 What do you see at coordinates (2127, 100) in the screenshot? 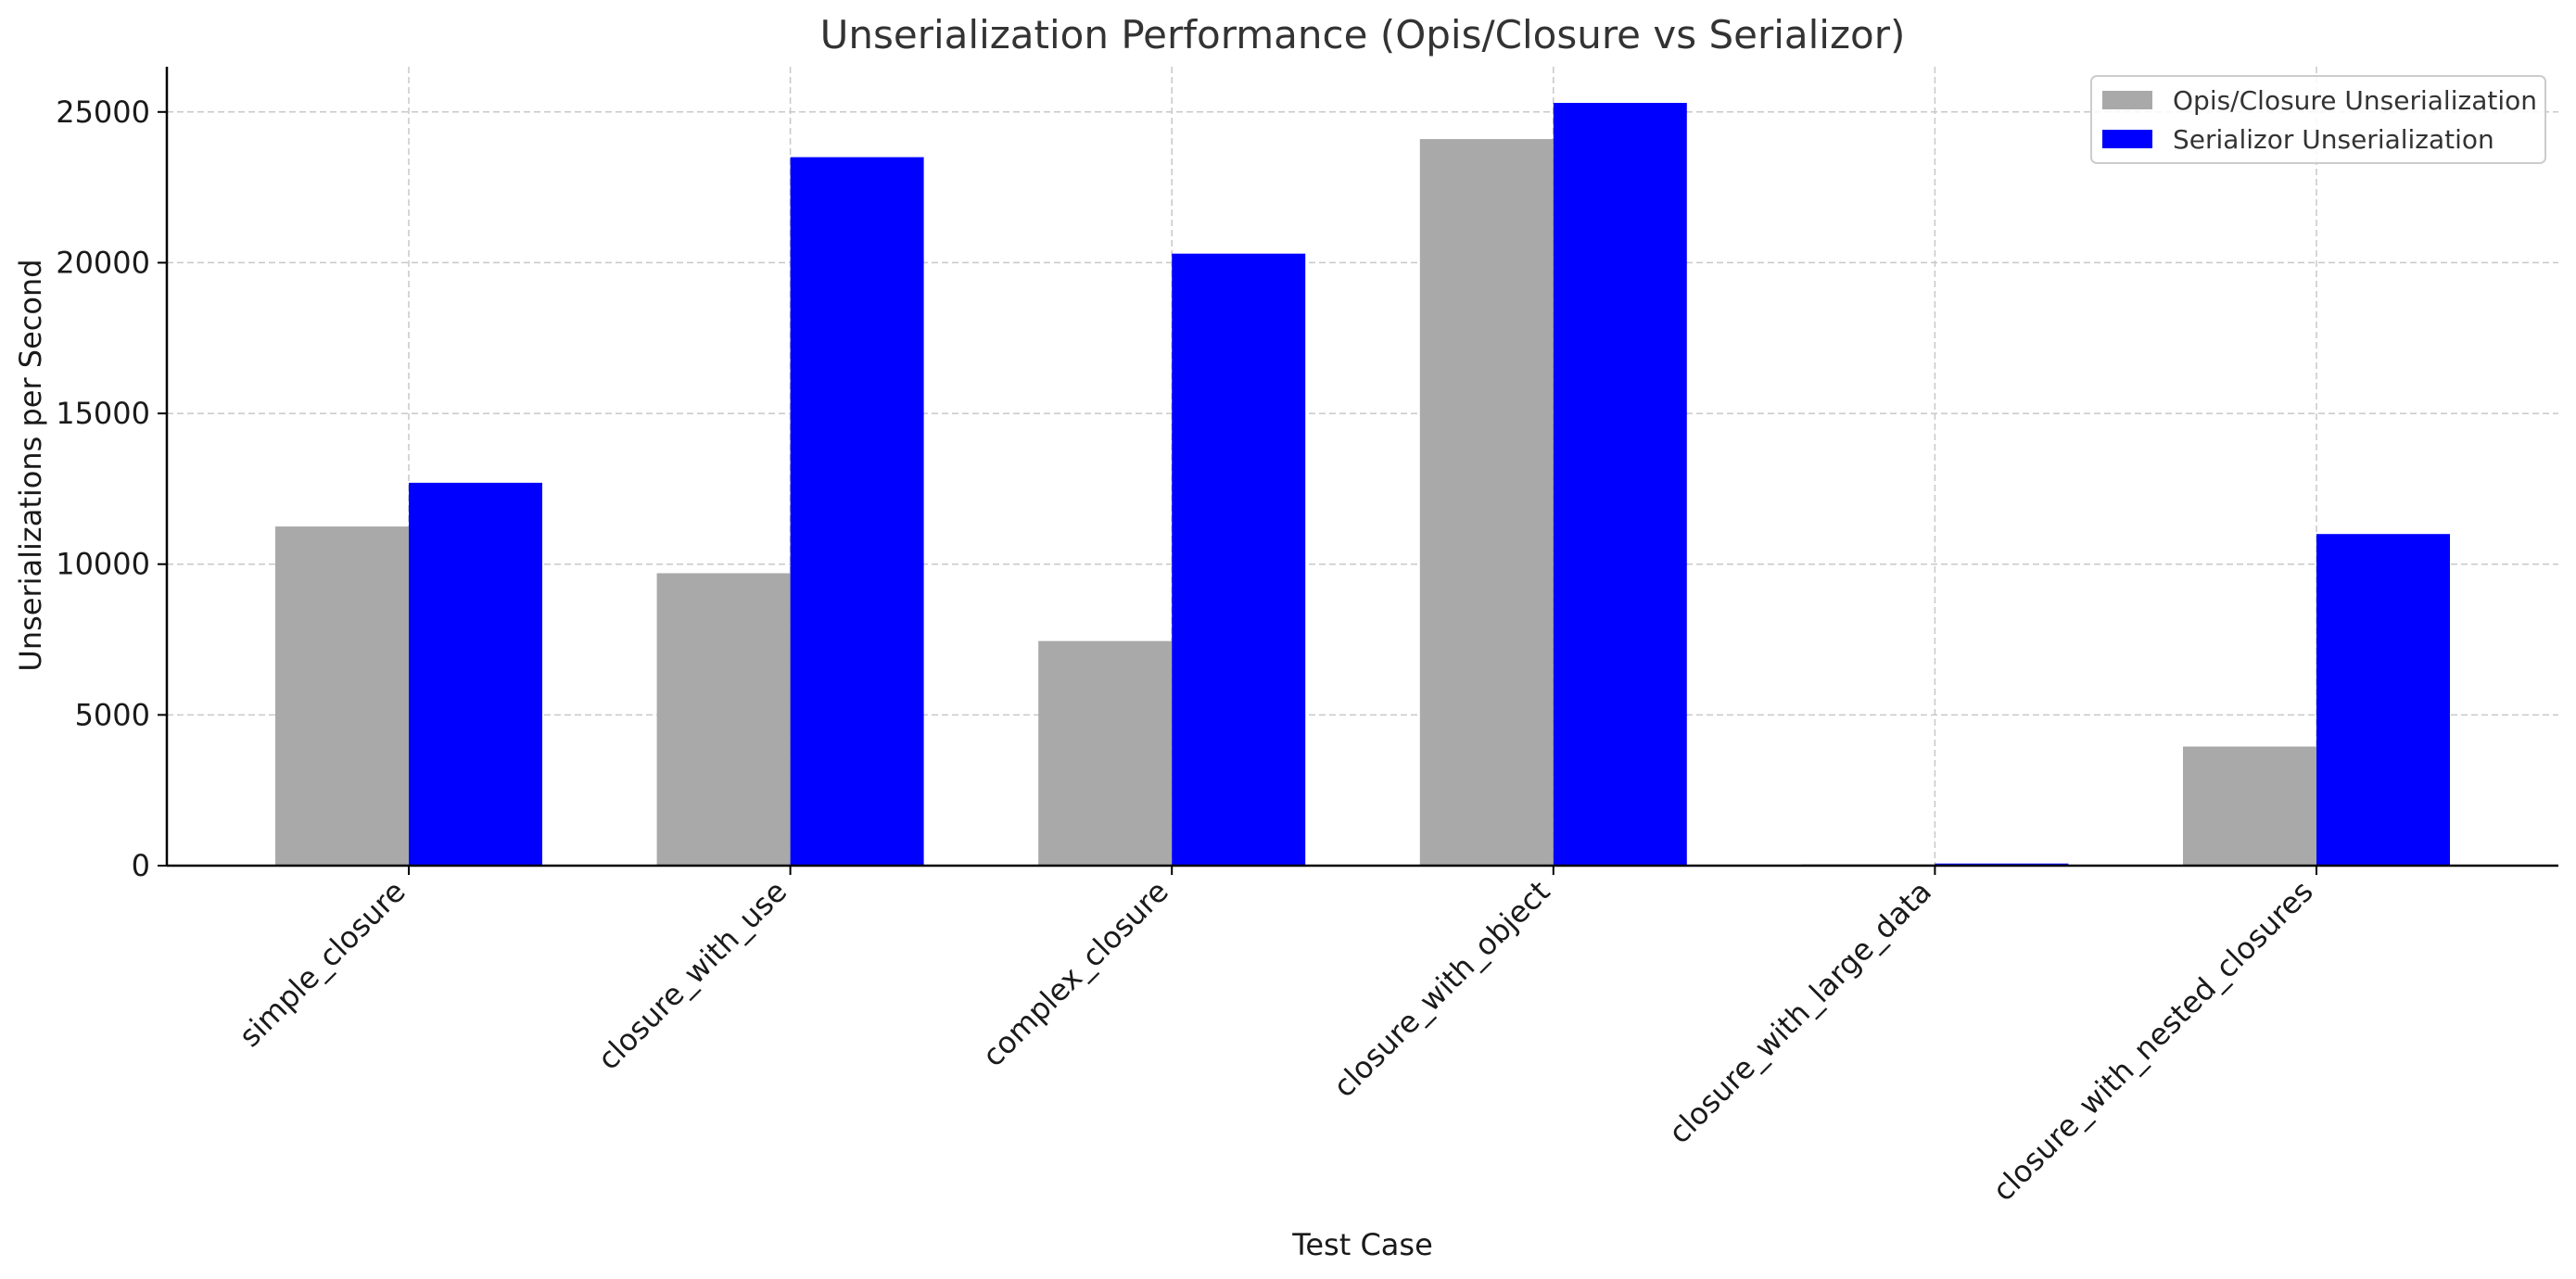
I see `legend-swatch-opis` at bounding box center [2127, 100].